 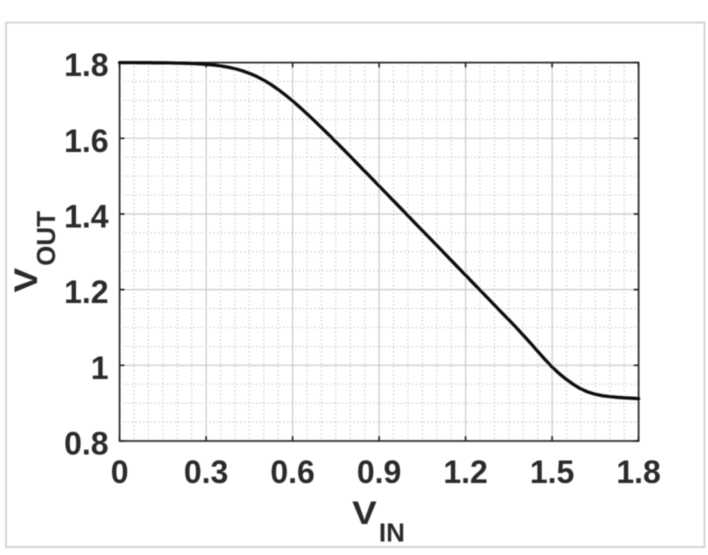 I want to click on svg-text: 0.9, so click(x=379, y=472).